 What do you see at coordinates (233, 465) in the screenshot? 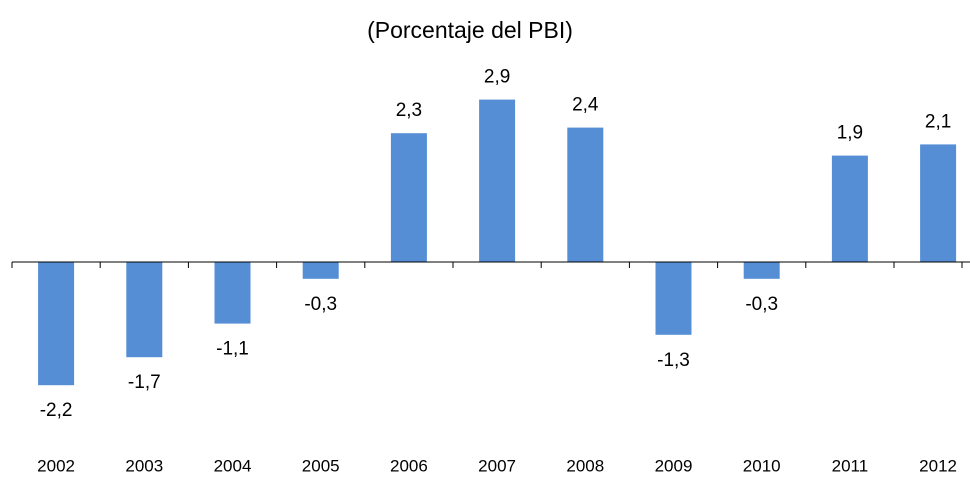
I see `x-tick-label: 2004` at bounding box center [233, 465].